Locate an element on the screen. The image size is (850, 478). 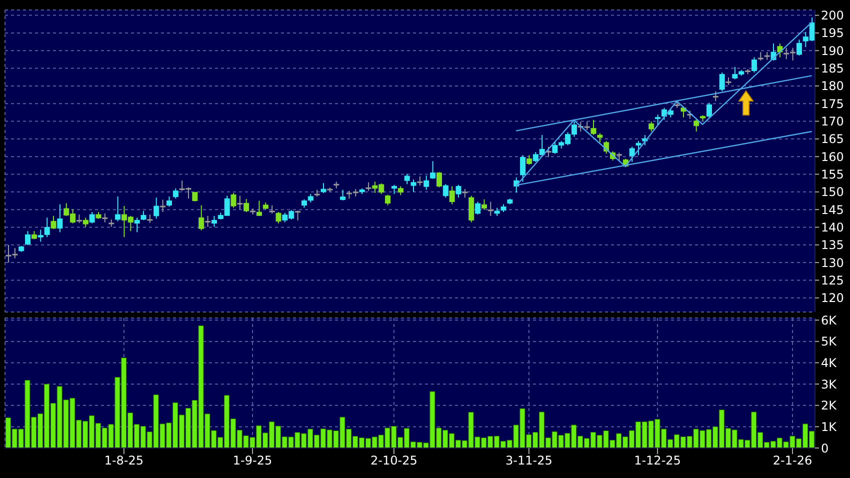
y-tick-label: 145 is located at coordinates (832, 209).